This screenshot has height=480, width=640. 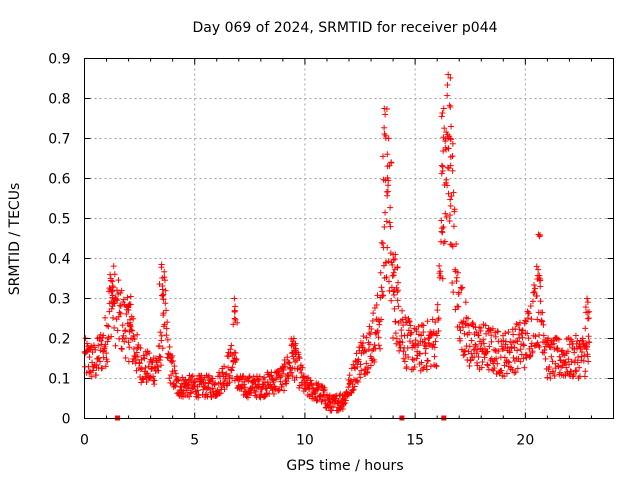 I want to click on x-tick-label: 20, so click(x=525, y=441).